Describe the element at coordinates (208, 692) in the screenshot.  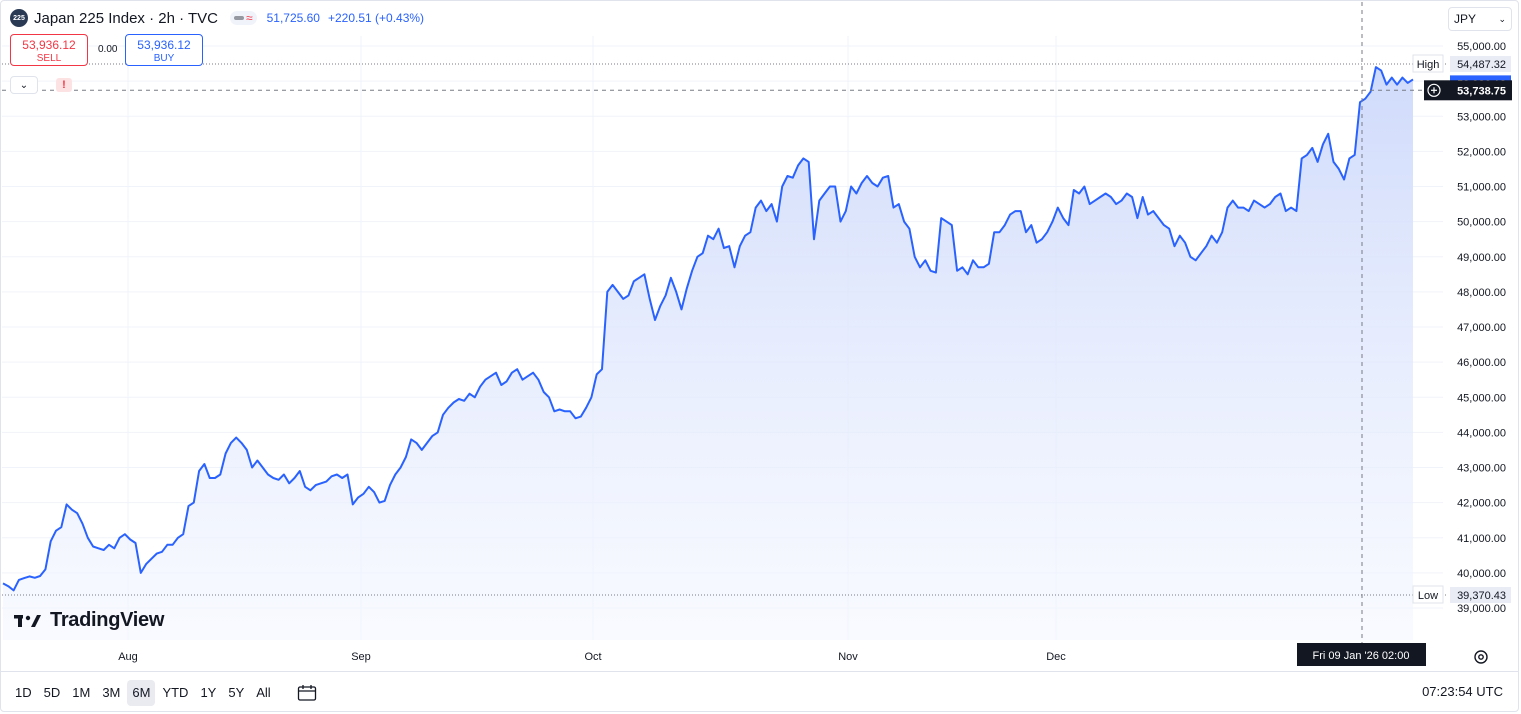
I see `range-1y: 1Y` at that location.